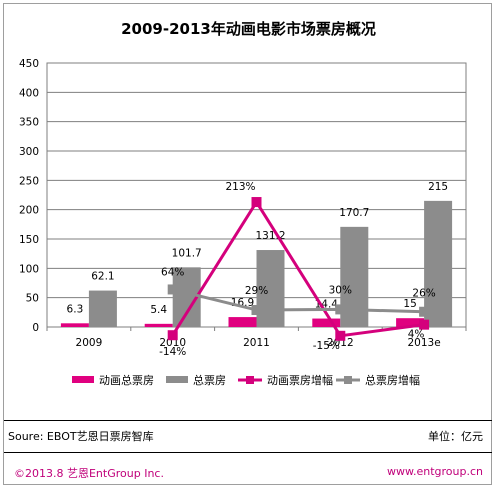 Image resolution: width=497 pixels, height=489 pixels. What do you see at coordinates (172, 343) in the screenshot?
I see `x-tick-label: 2010` at bounding box center [172, 343].